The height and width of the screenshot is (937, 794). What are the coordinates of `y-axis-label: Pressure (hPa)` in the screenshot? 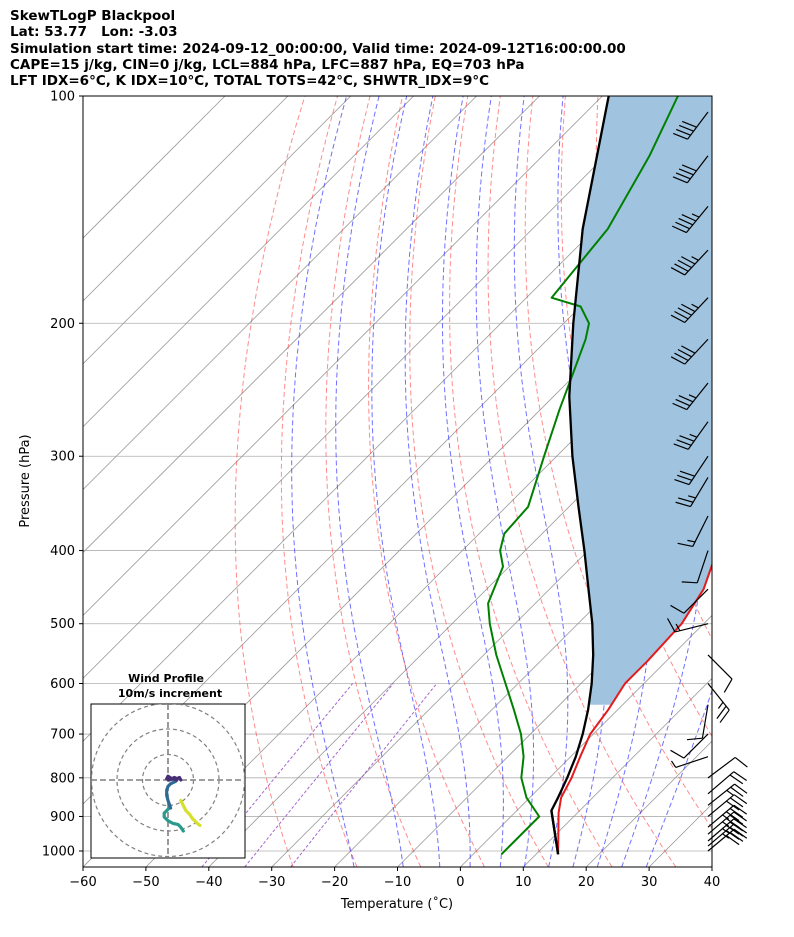 It's located at (25, 480).